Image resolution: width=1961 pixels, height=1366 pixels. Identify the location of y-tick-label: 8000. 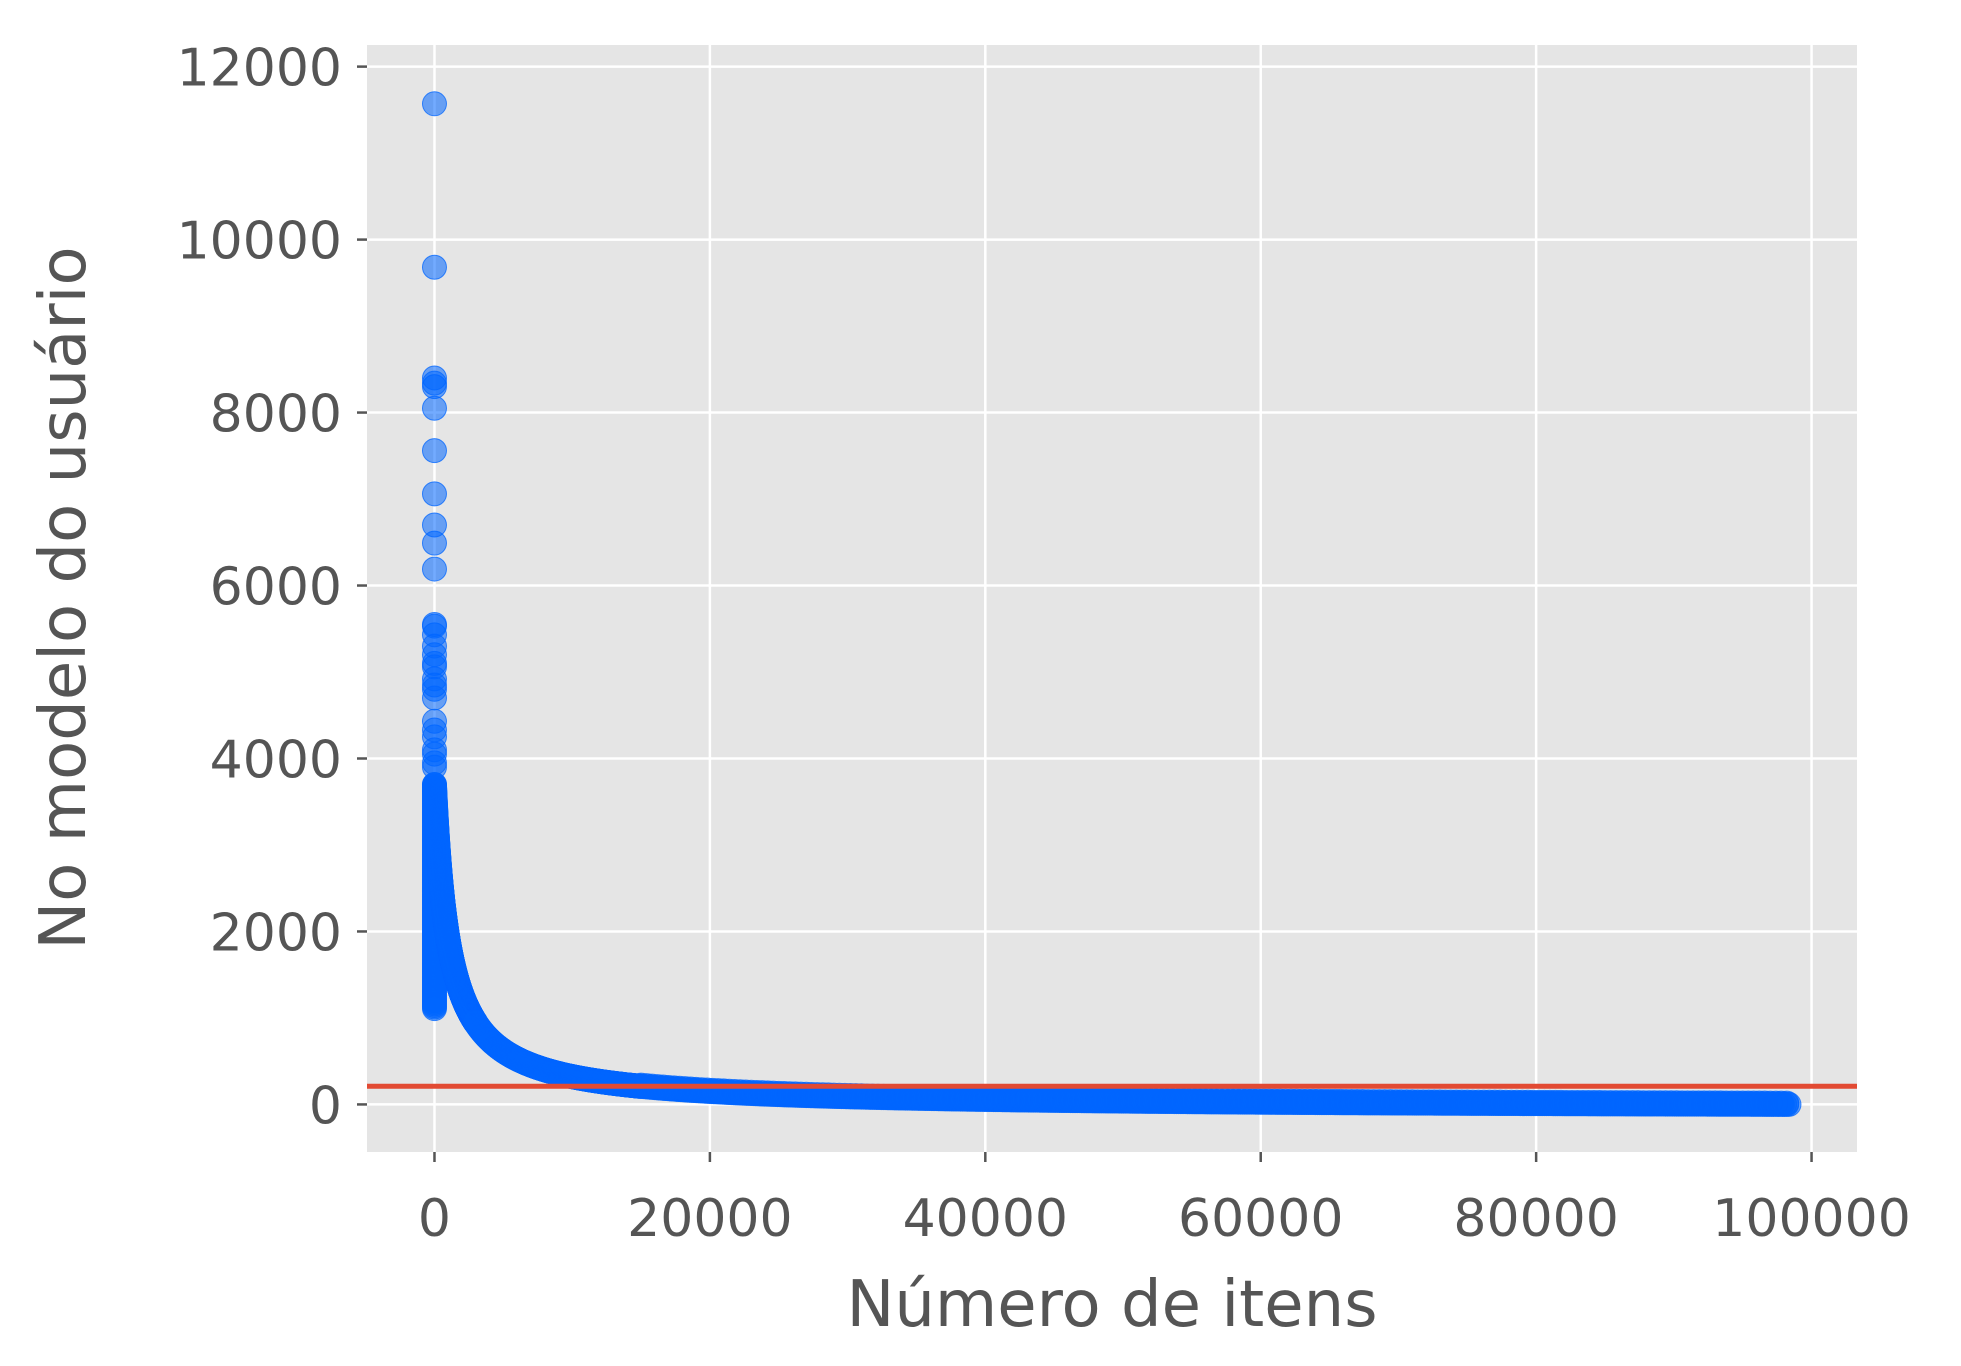
(276, 415).